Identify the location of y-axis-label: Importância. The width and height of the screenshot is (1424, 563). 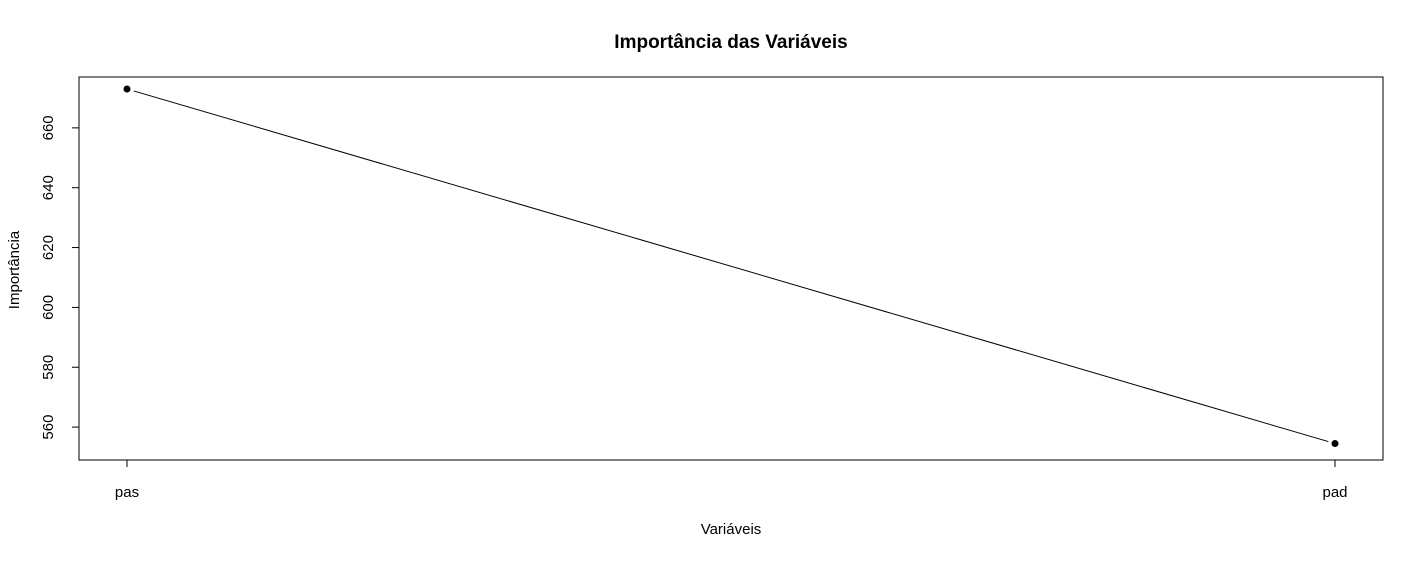
(14, 269).